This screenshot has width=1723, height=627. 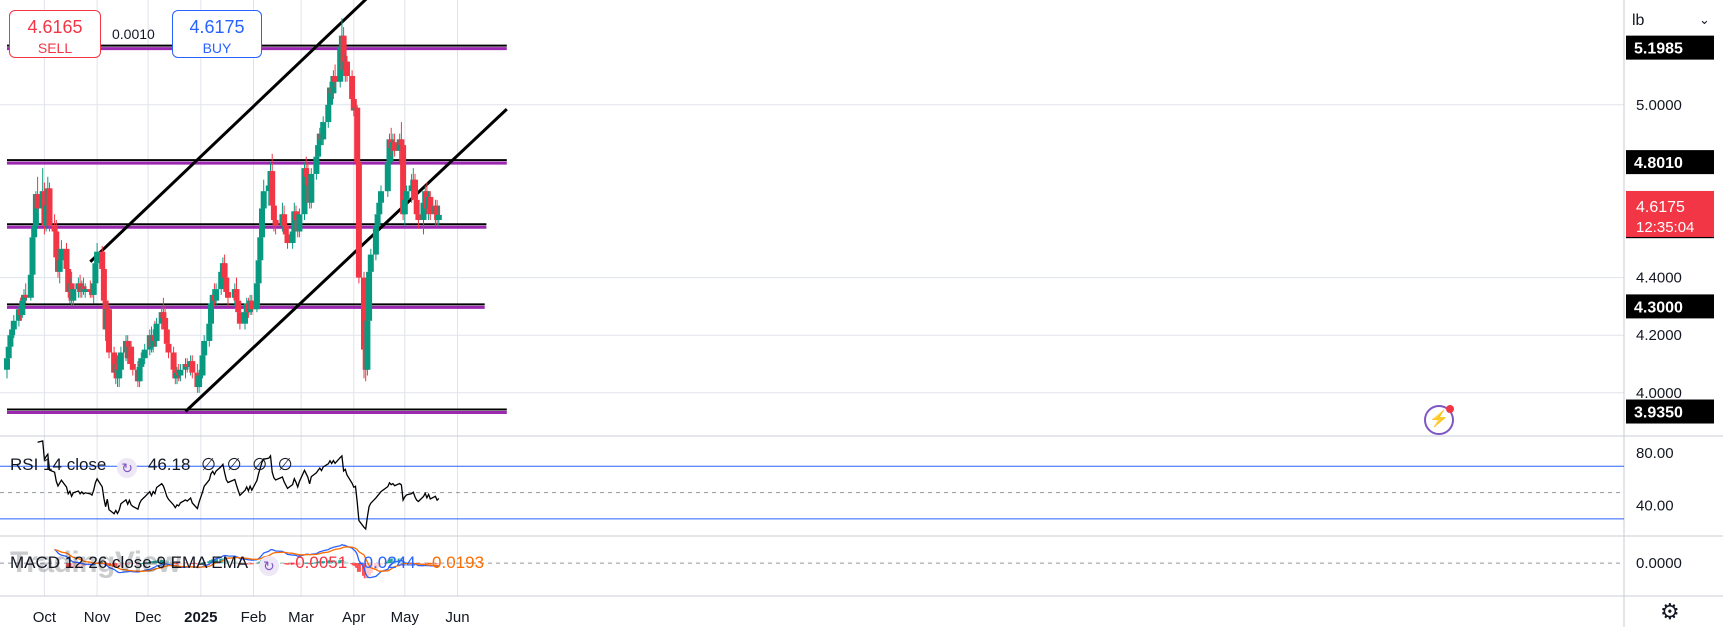 What do you see at coordinates (234, 464) in the screenshot?
I see `rsi-extra-2: ∅` at bounding box center [234, 464].